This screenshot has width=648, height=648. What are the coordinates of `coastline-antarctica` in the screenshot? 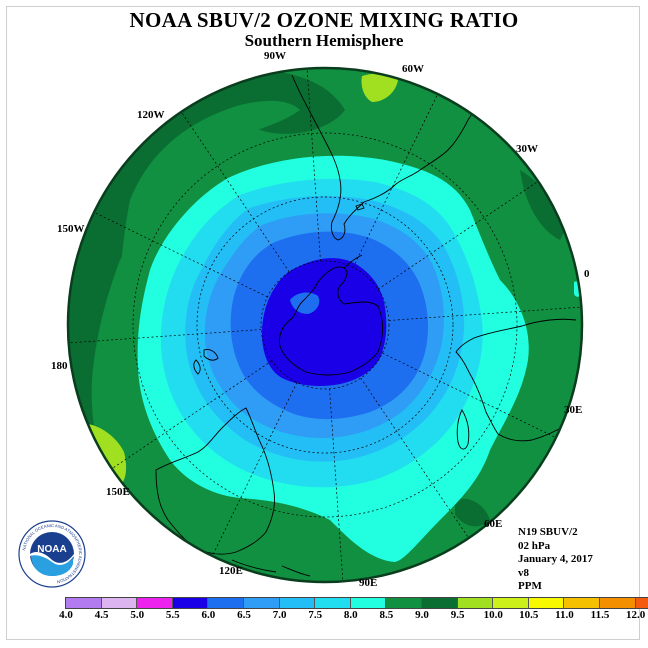 It's located at (331, 321).